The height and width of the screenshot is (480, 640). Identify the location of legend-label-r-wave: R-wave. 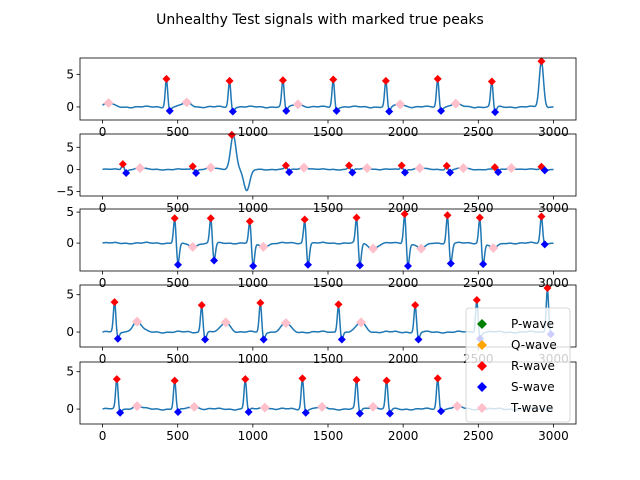
(533, 366).